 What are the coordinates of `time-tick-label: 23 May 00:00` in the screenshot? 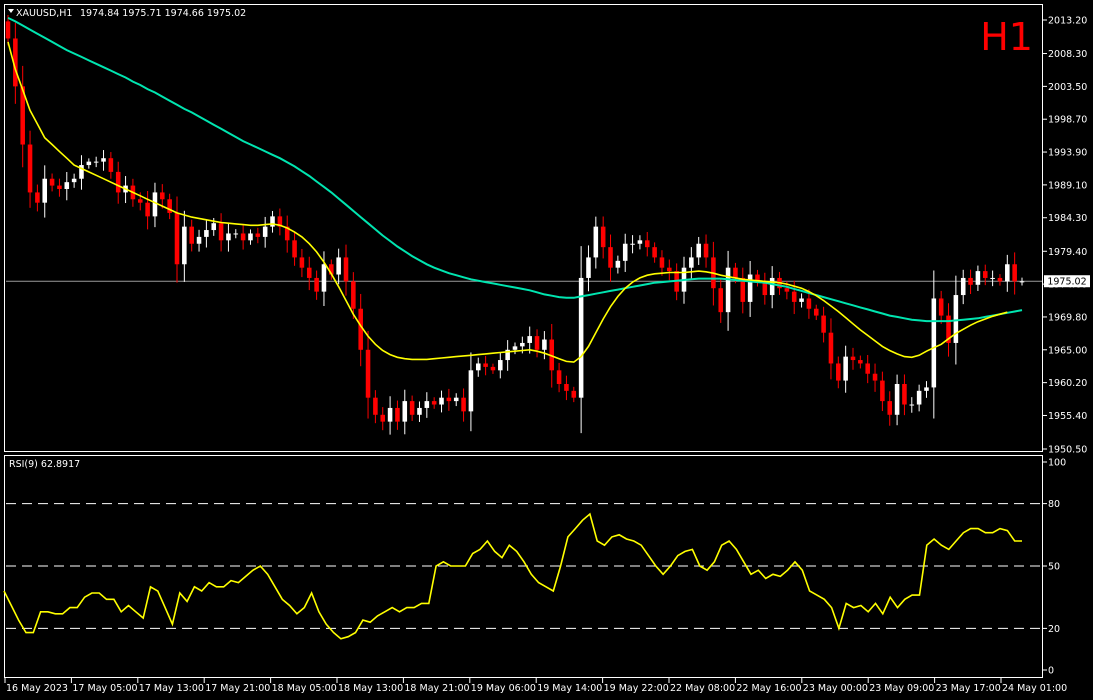 It's located at (835, 688).